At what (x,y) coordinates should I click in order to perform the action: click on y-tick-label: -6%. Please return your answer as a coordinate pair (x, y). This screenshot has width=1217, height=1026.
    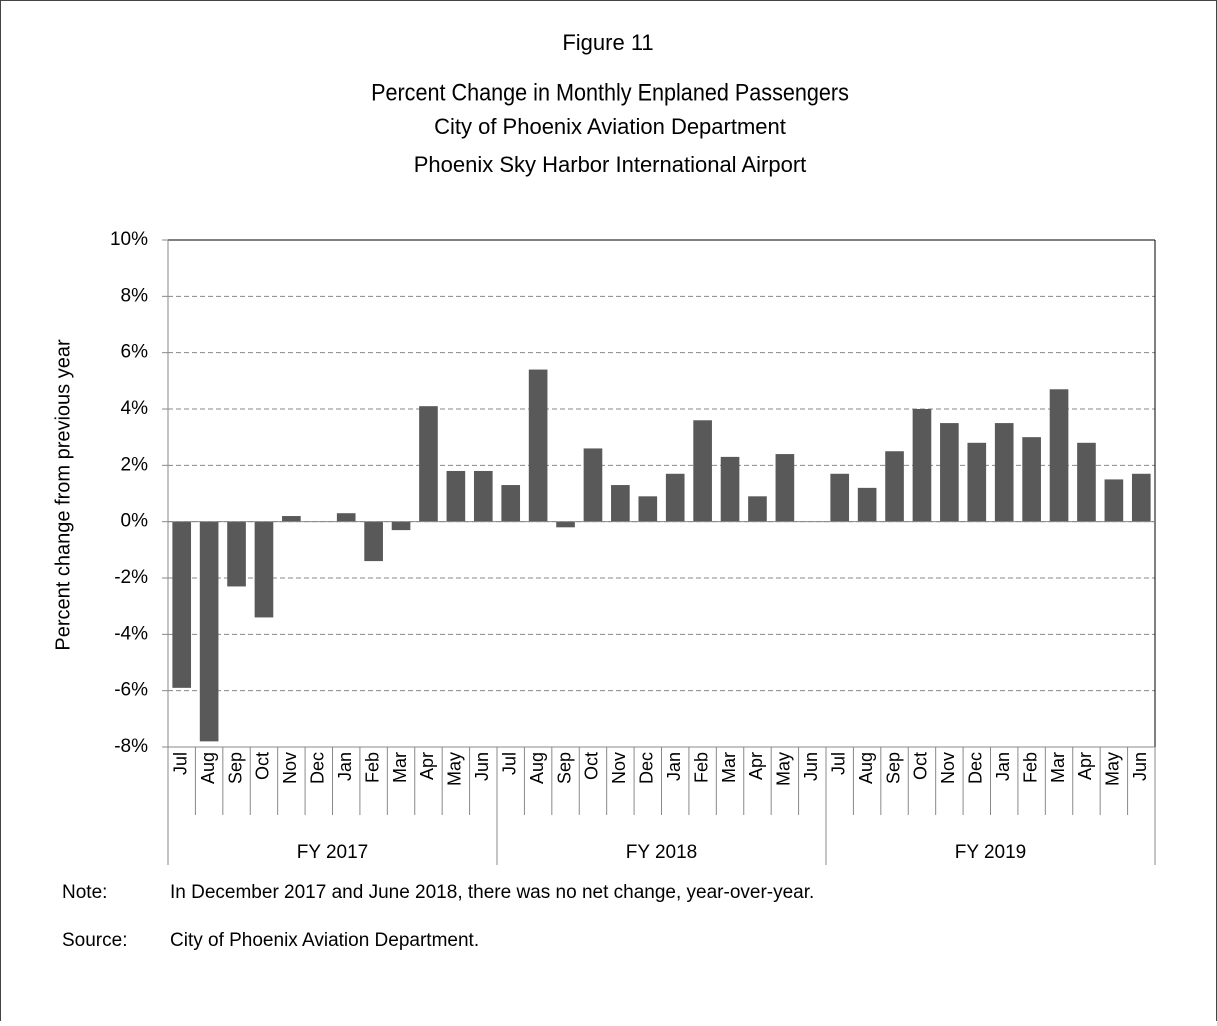
    Looking at the image, I should click on (131, 690).